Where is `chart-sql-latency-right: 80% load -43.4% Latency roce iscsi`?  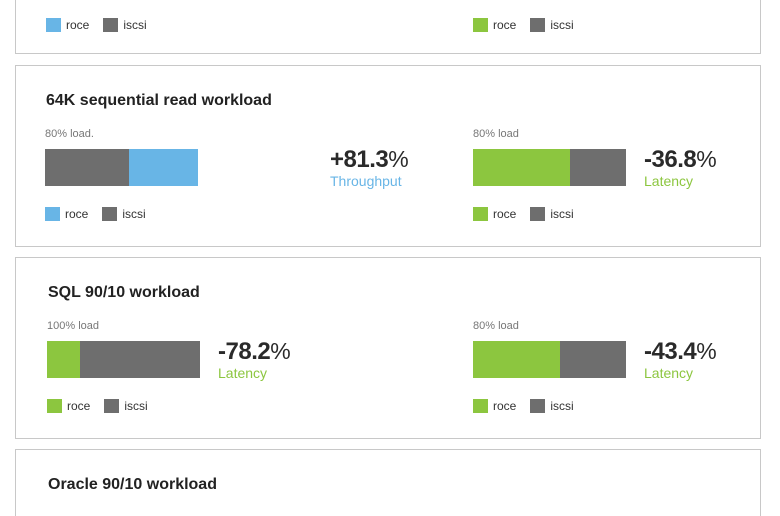
chart-sql-latency-right: 80% load -43.4% Latency roce iscsi is located at coordinates (626, 370).